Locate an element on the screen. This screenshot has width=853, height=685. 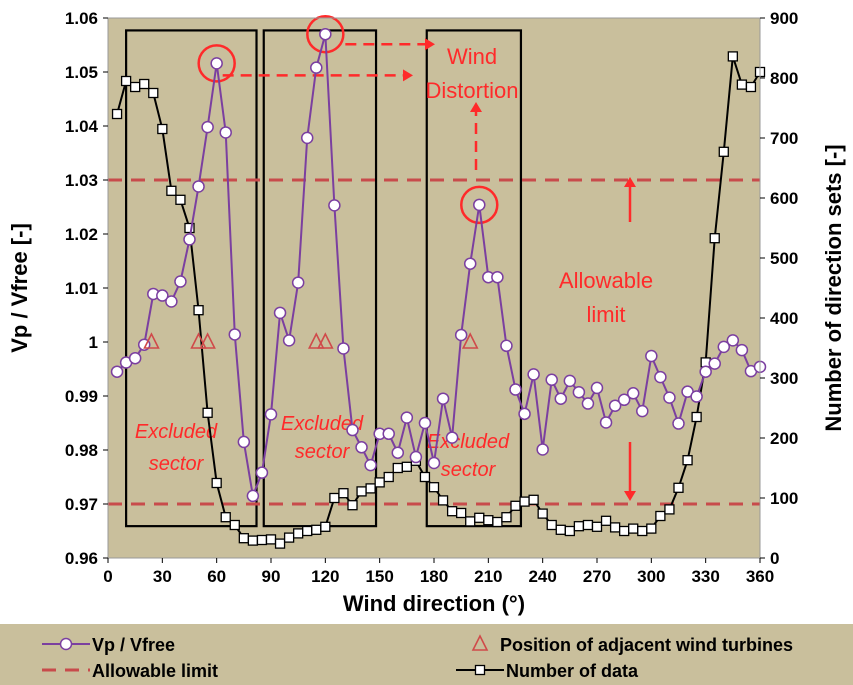
y-right-tick-label: 900 is located at coordinates (784, 18).